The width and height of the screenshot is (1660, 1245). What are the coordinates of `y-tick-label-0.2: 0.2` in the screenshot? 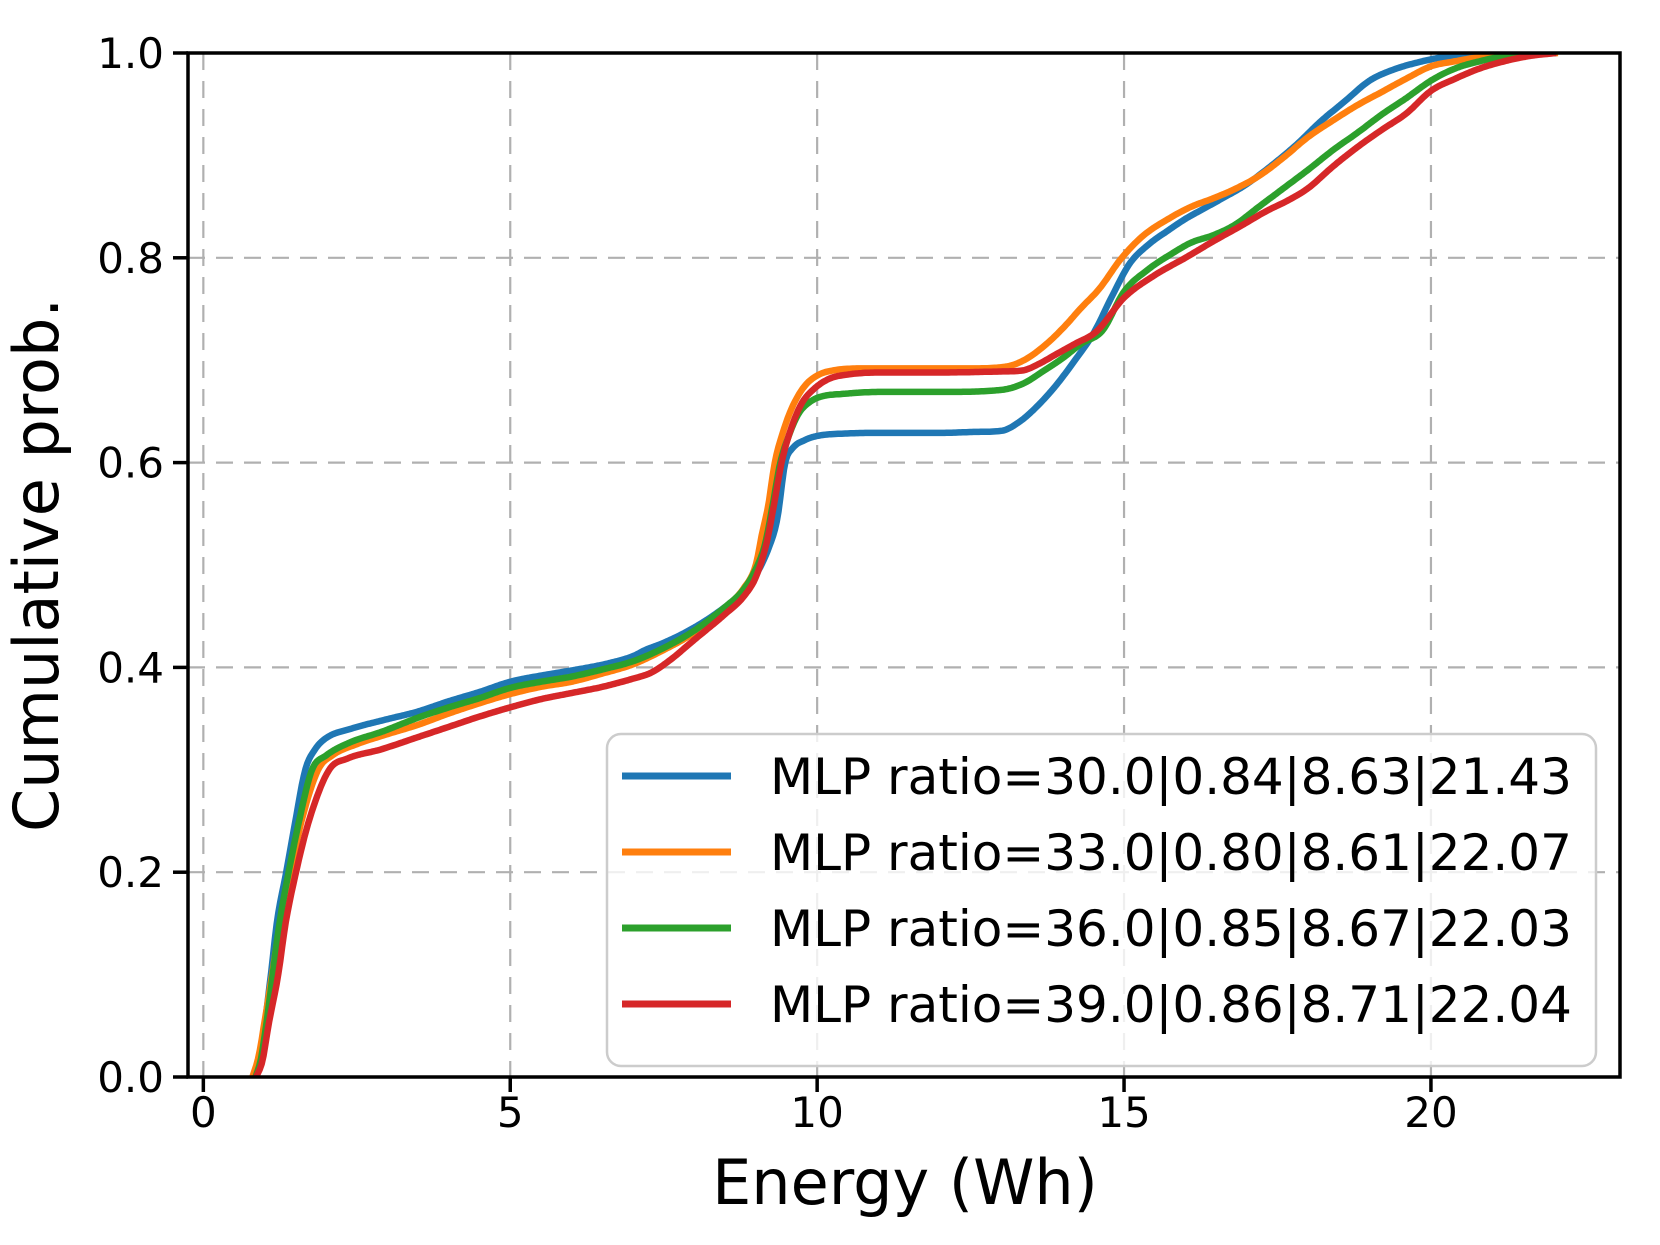 It's located at (130, 872).